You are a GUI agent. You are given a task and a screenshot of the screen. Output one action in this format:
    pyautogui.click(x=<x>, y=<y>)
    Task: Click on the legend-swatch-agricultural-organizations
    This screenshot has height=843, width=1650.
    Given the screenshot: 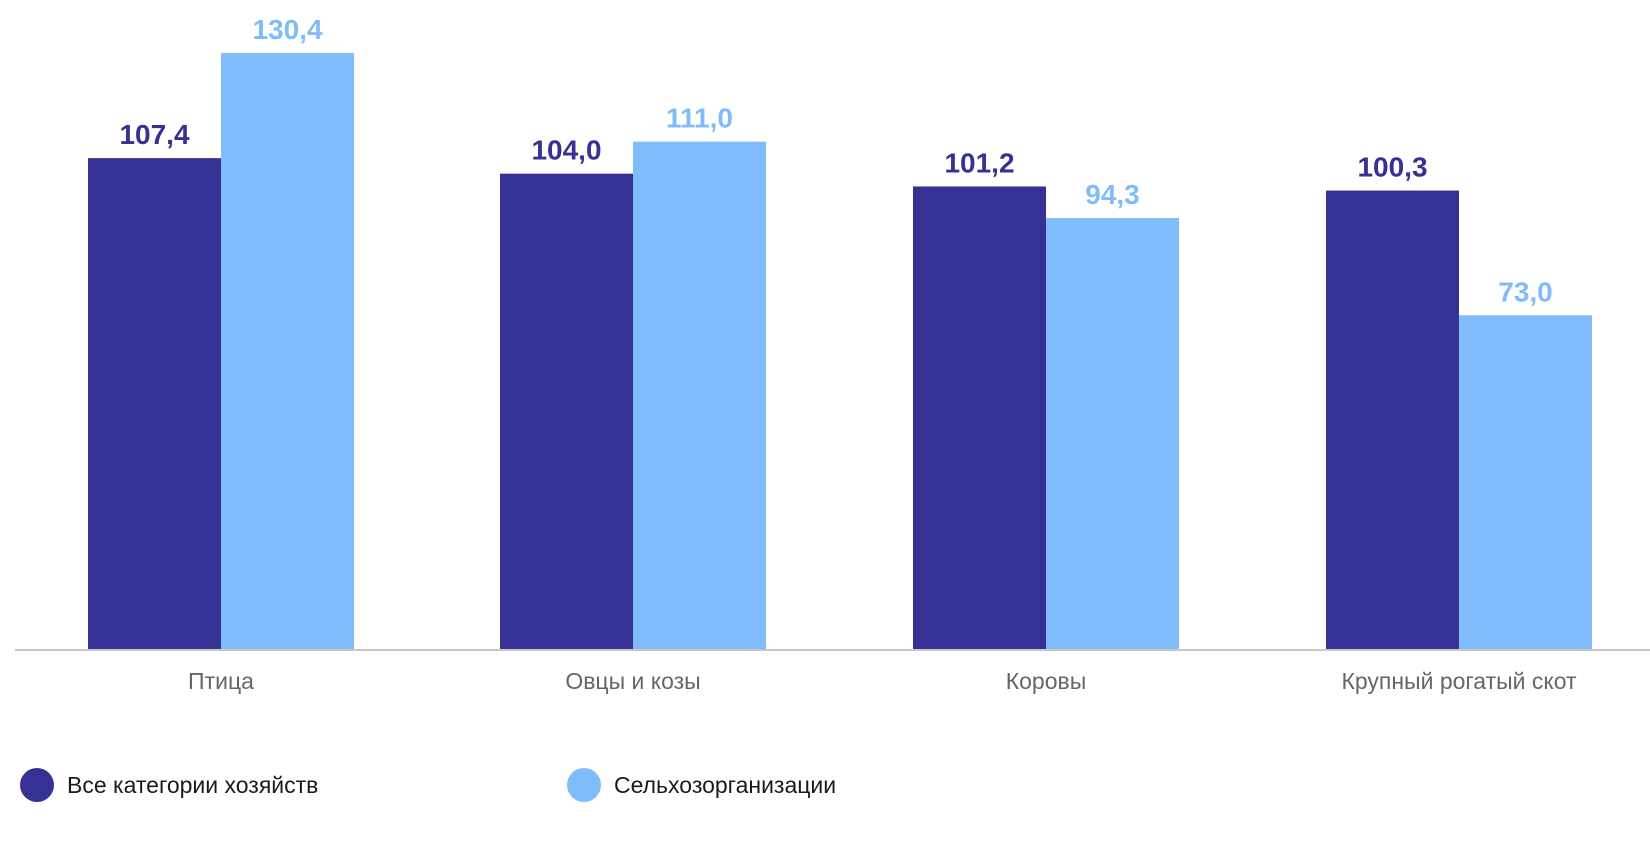 What is the action you would take?
    pyautogui.click(x=584, y=785)
    